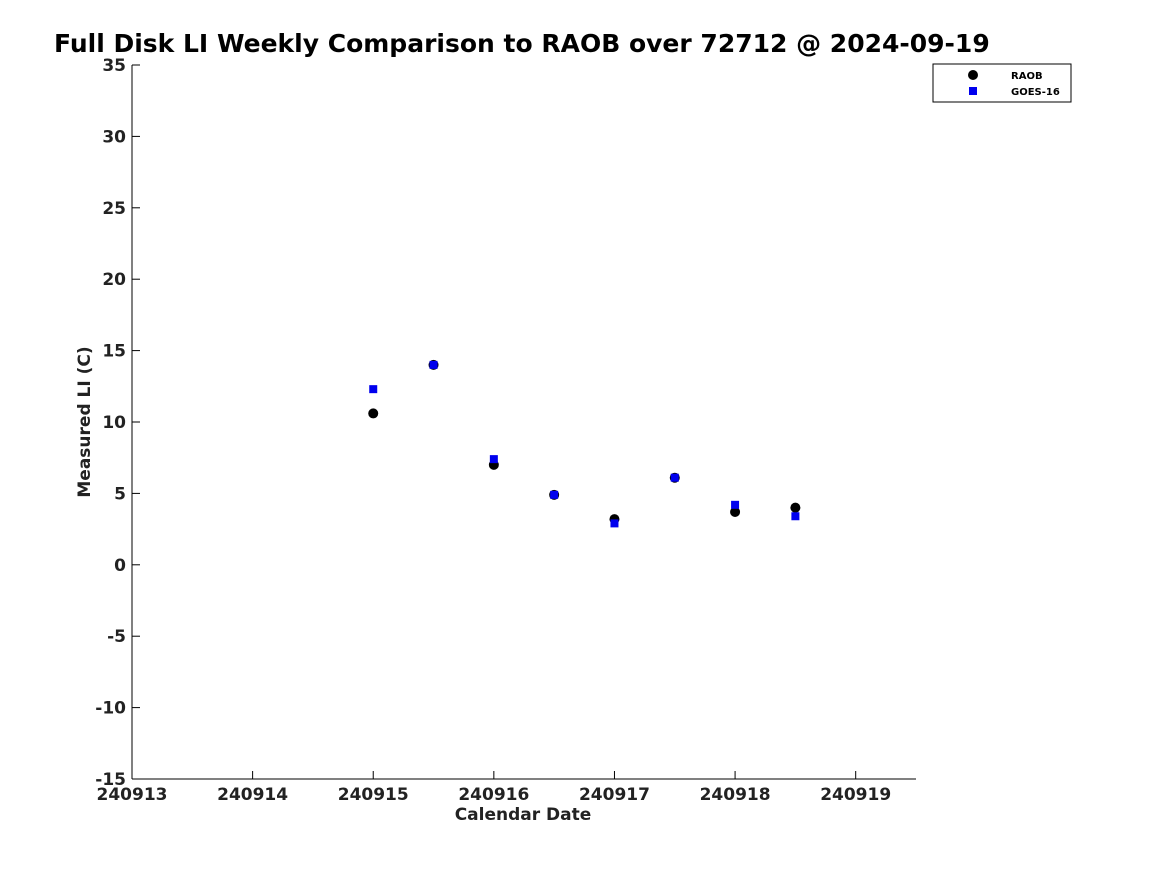 This screenshot has height=875, width=1167. I want to click on legend-marker-raob, so click(973, 75).